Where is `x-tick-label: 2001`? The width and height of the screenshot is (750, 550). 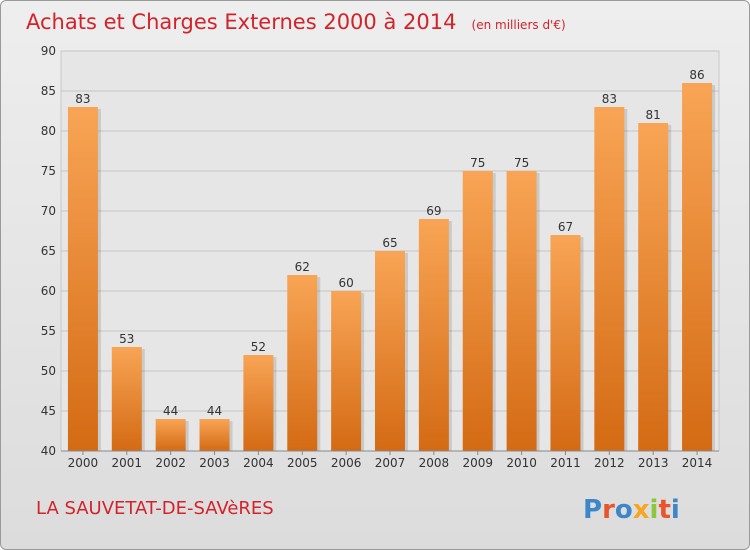
x-tick-label: 2001 is located at coordinates (127, 463).